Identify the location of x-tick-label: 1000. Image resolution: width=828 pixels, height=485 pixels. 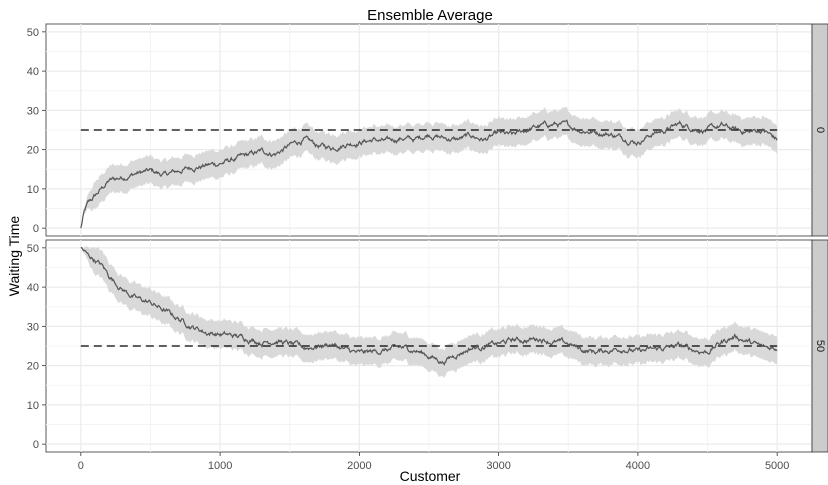
(220, 466).